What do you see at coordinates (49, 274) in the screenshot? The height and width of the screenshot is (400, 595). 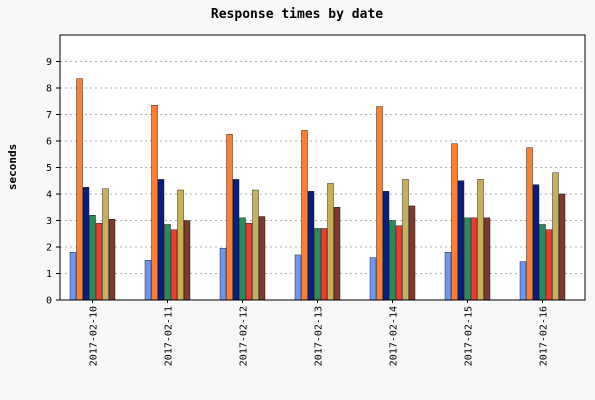 I see `y-tick-label: 1` at bounding box center [49, 274].